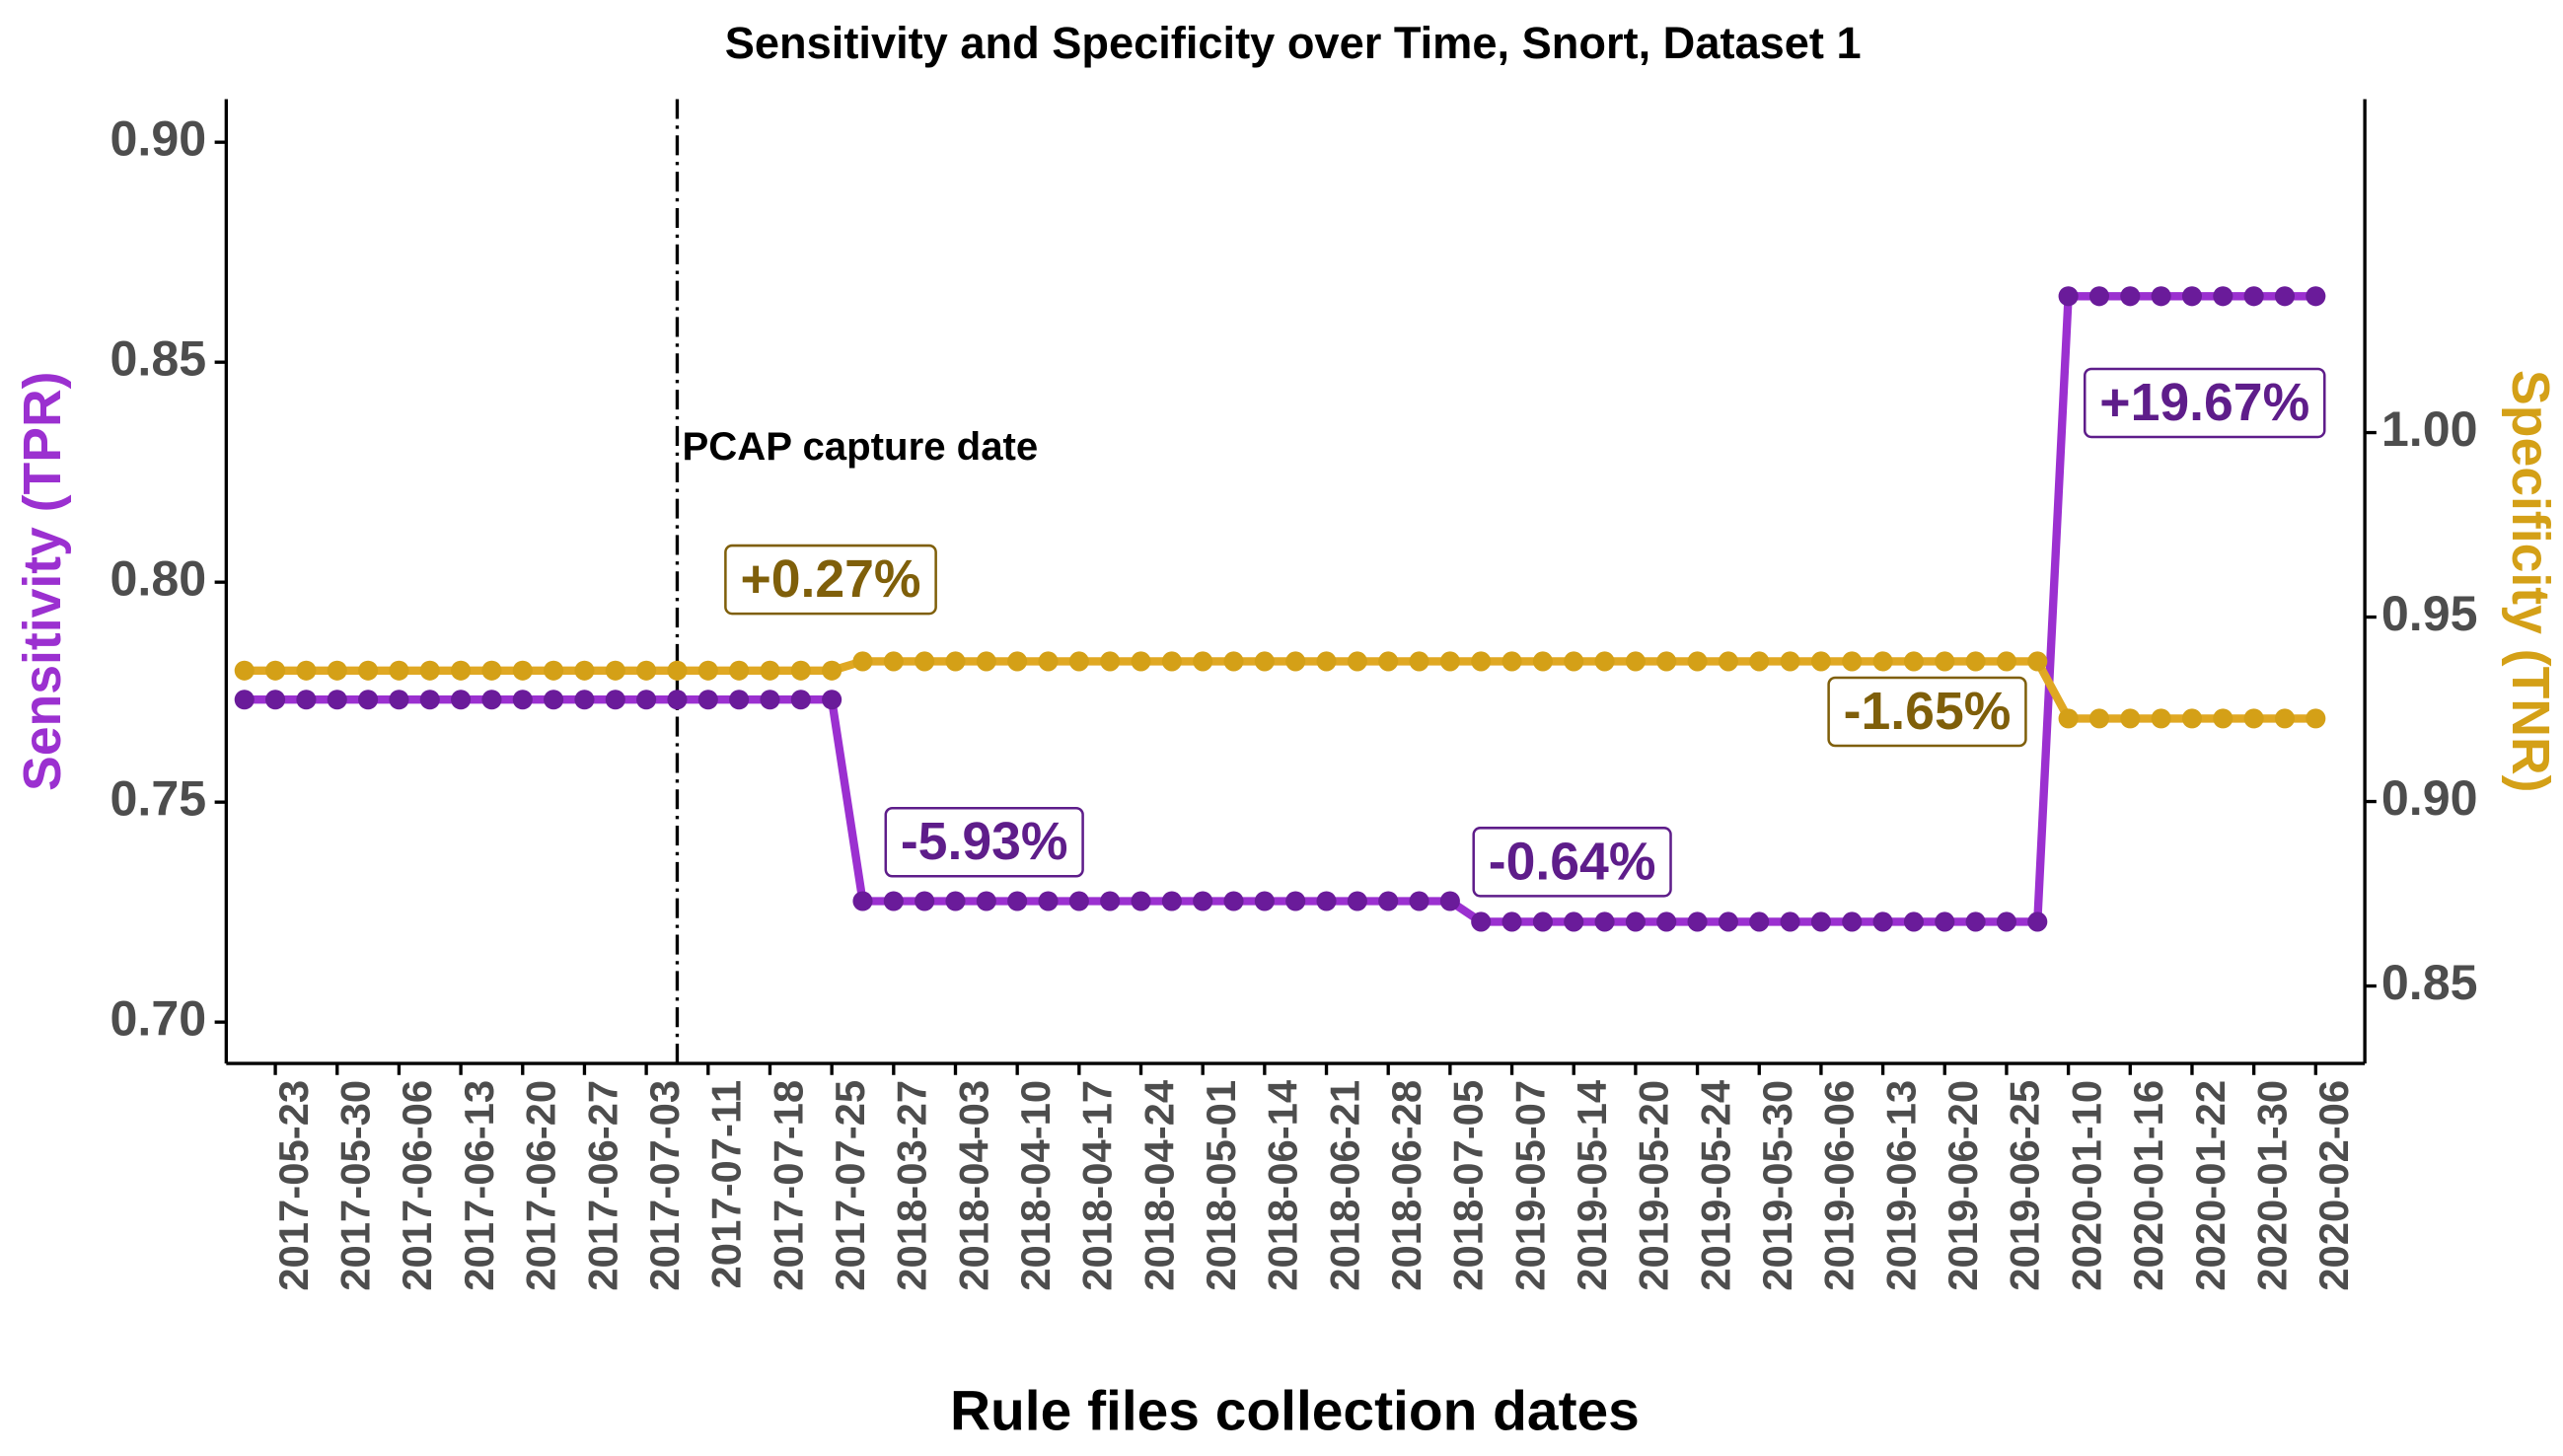  I want to click on y-tick-label: 0.75, so click(158, 798).